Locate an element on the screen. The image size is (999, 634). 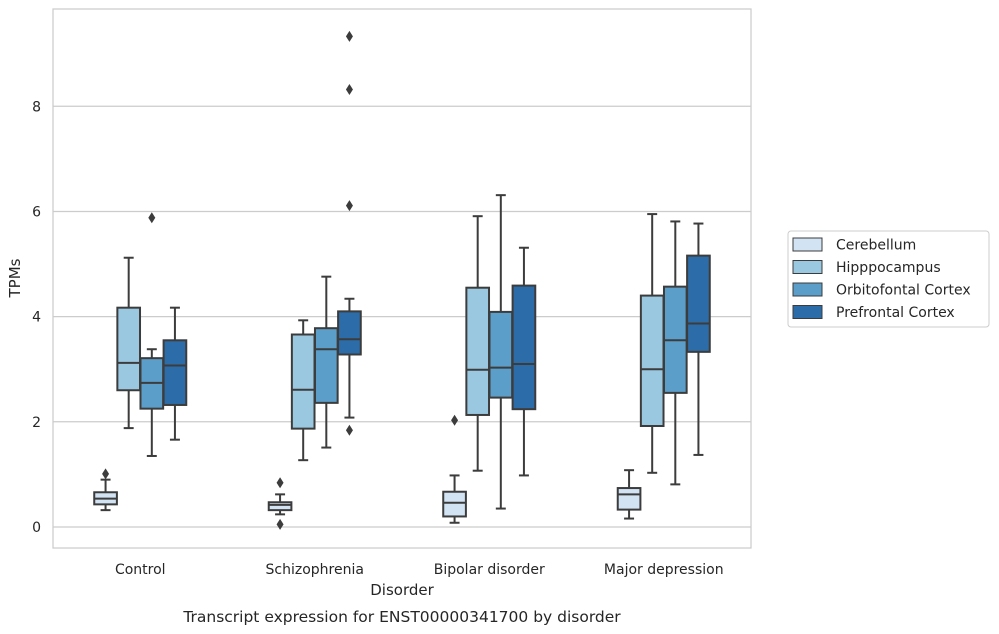
legend-label: Prefrontal Cortex is located at coordinates (895, 313).